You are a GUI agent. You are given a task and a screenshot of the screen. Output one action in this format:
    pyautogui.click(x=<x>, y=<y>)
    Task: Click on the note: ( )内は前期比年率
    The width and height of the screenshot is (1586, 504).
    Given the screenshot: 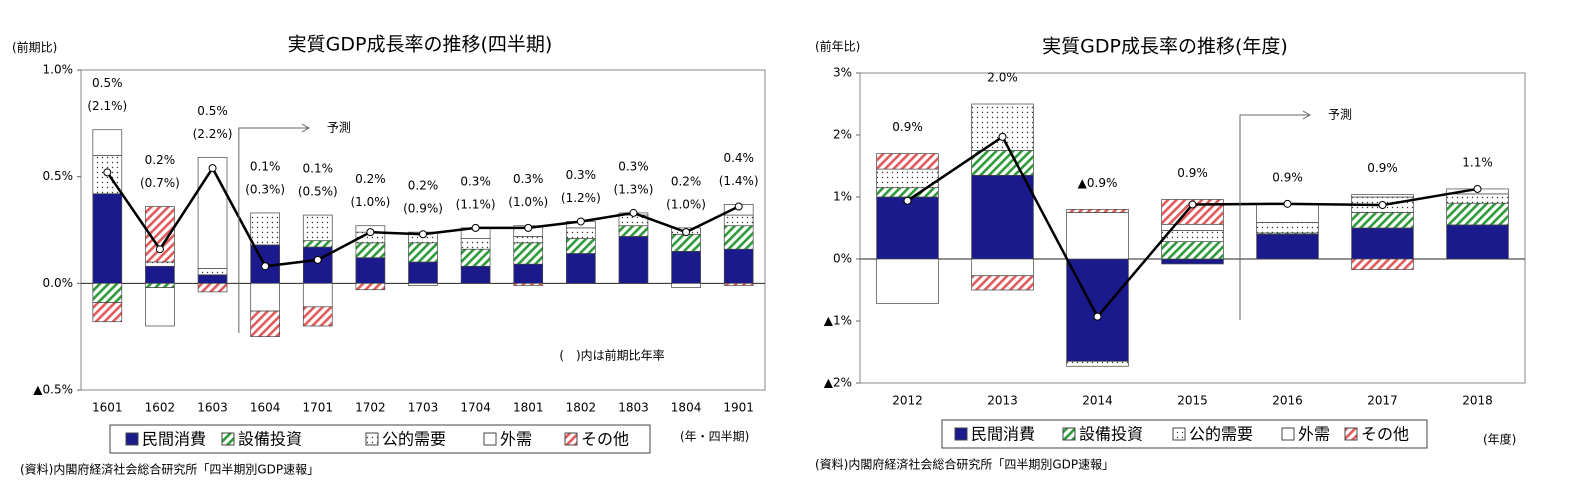 What is the action you would take?
    pyautogui.click(x=611, y=355)
    